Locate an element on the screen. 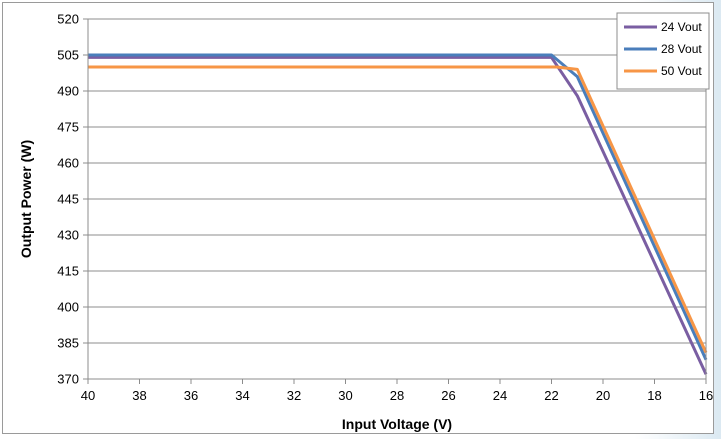 The height and width of the screenshot is (439, 721). y-axis-title: Output Power (W) is located at coordinates (26, 199).